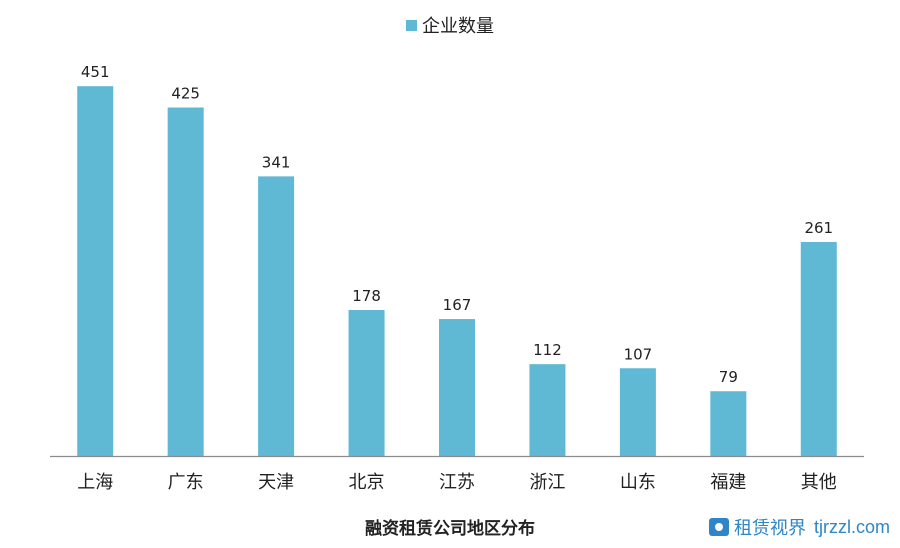  I want to click on x-tick-label: 福建, so click(728, 482).